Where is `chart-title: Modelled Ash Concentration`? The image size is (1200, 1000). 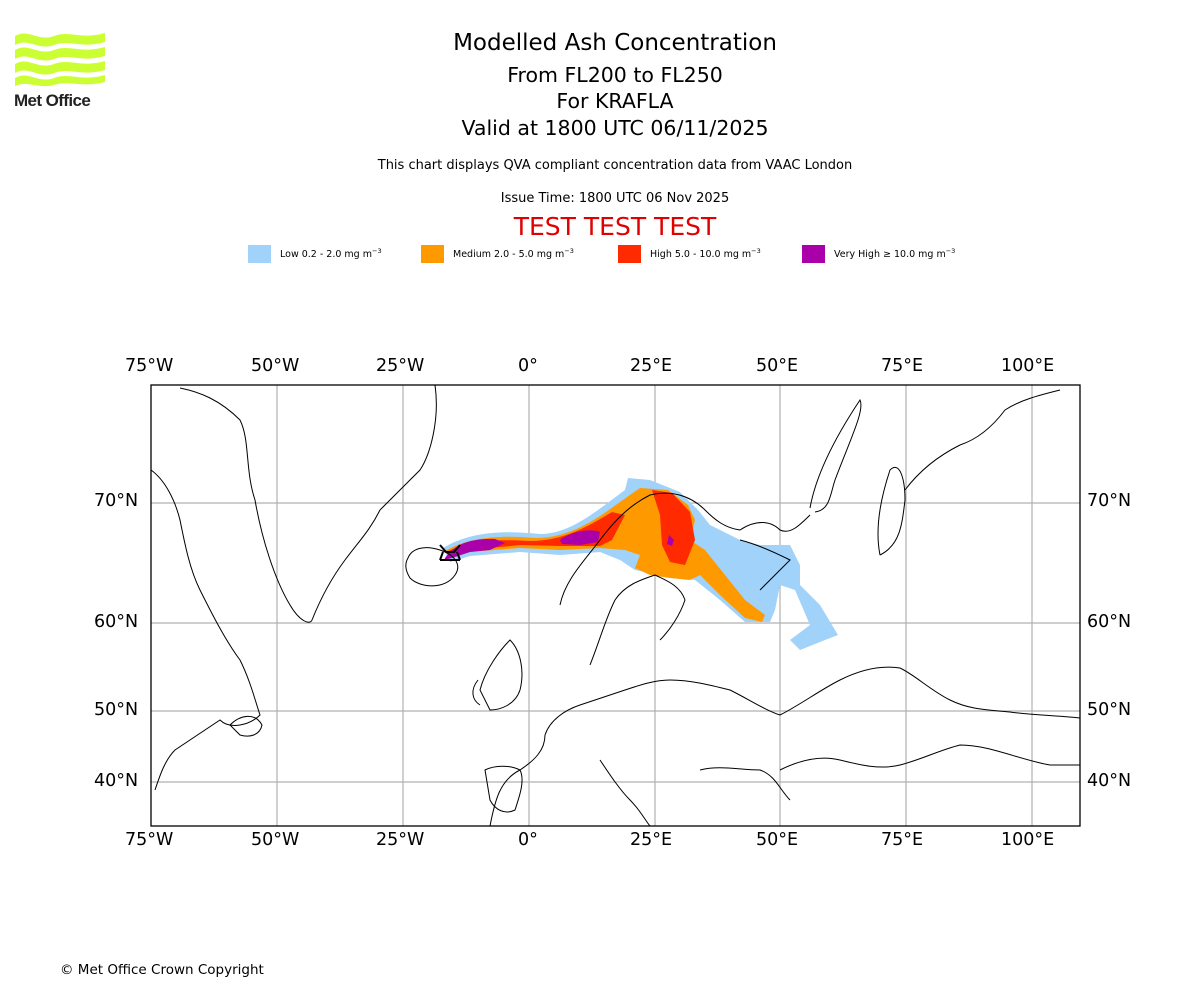 chart-title: Modelled Ash Concentration is located at coordinates (615, 43).